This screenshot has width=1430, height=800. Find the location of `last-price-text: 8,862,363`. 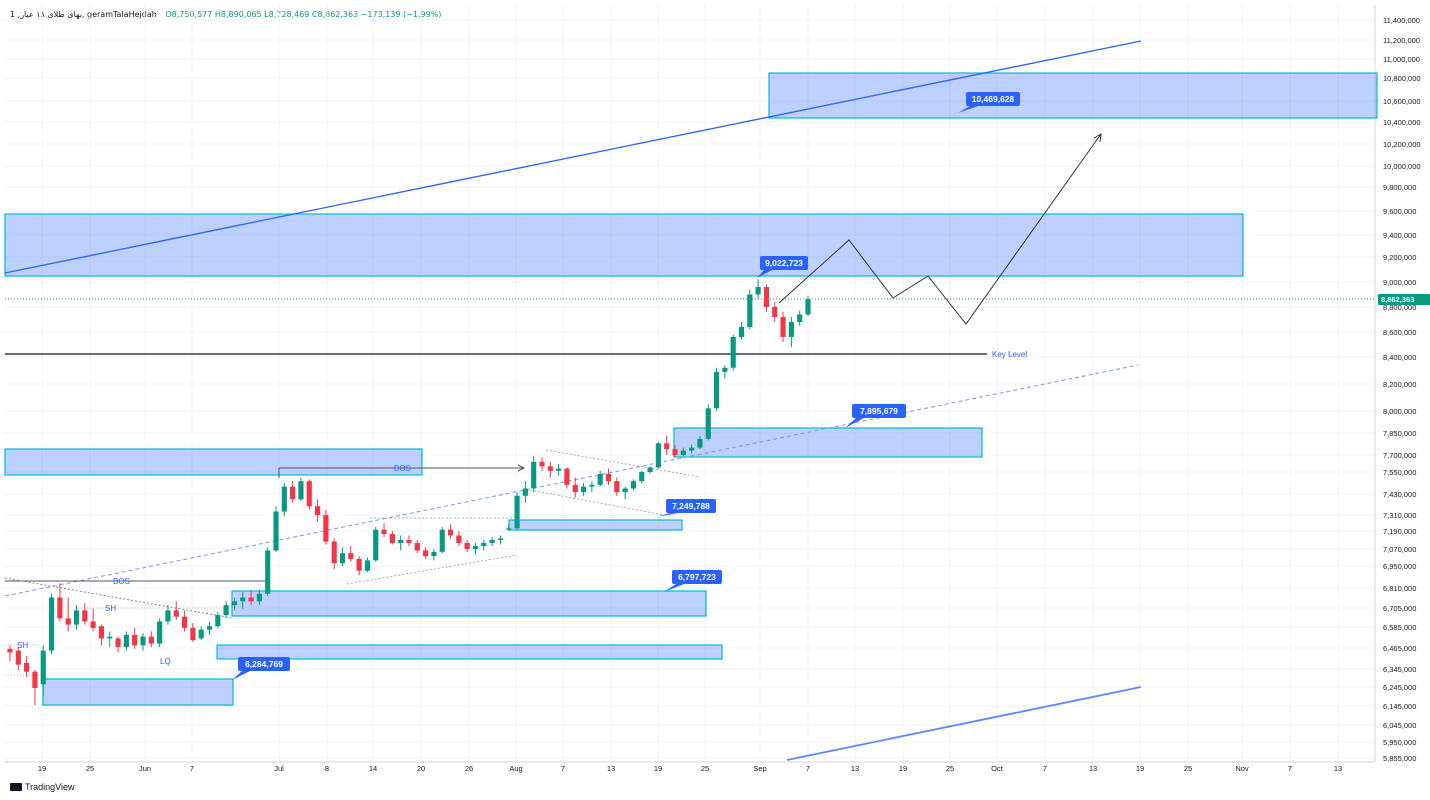

last-price-text: 8,862,363 is located at coordinates (1397, 299).